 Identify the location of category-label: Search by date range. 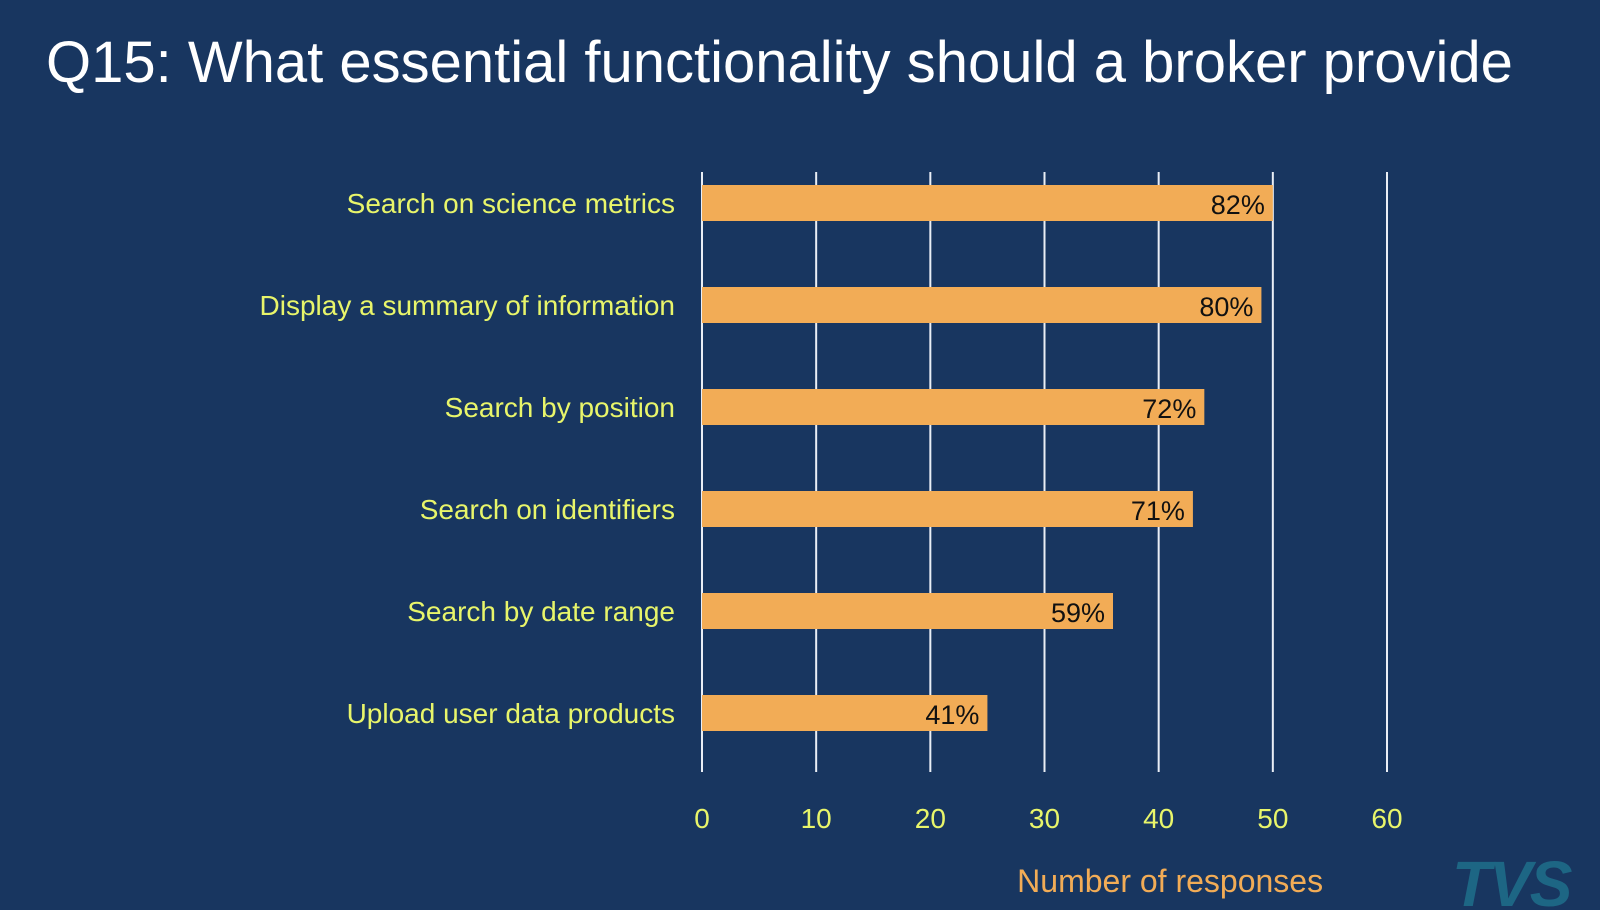
(541, 611).